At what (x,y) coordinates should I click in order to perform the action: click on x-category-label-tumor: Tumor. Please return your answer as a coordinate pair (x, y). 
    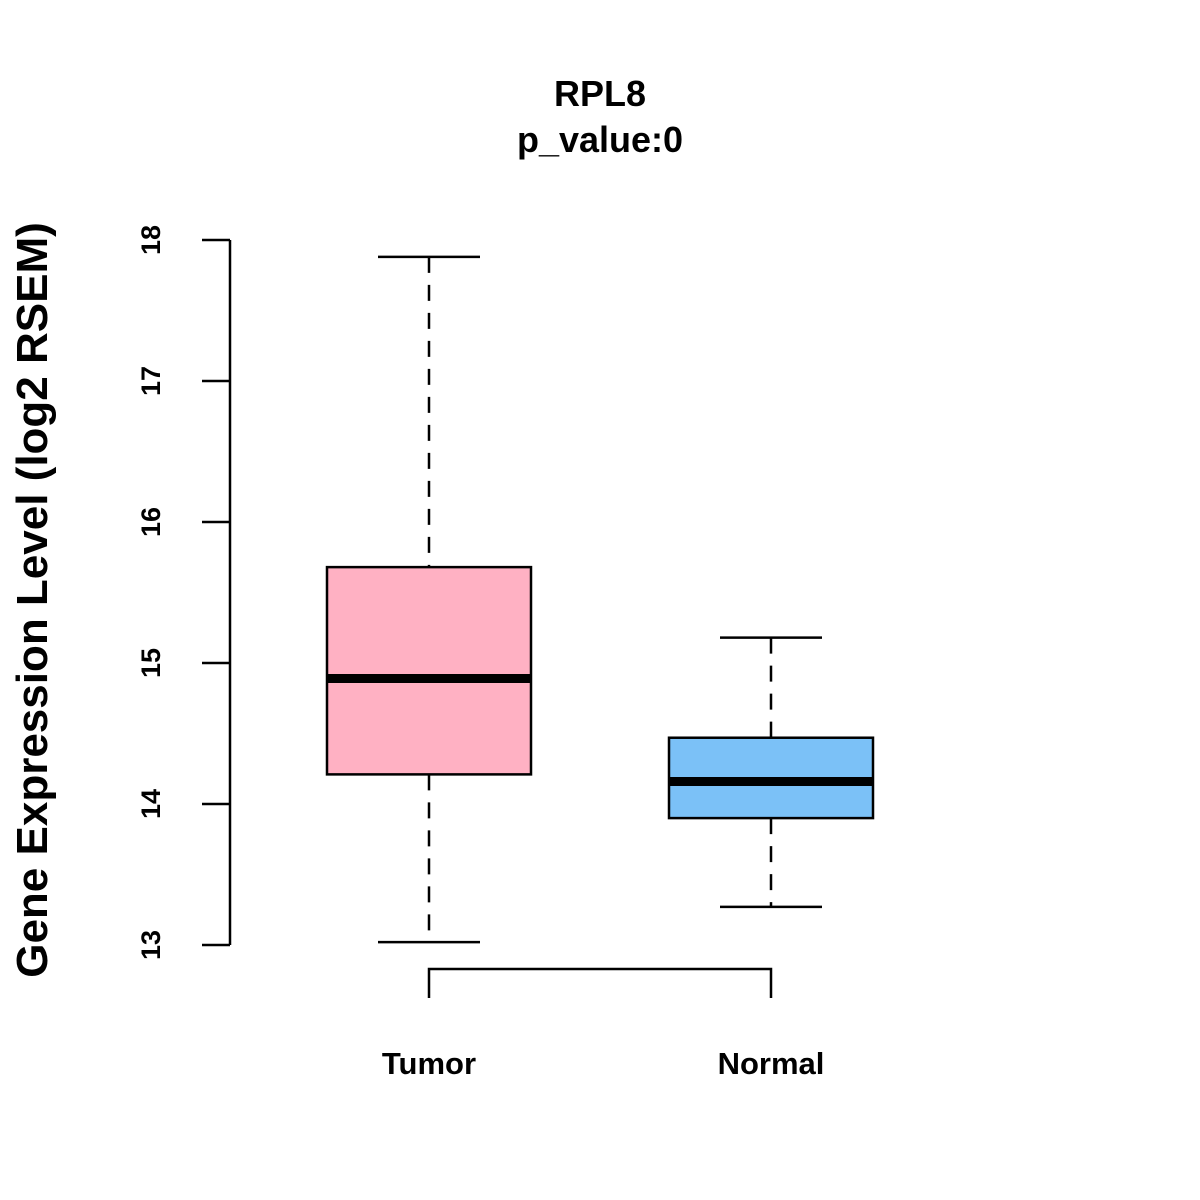
    Looking at the image, I should click on (429, 1063).